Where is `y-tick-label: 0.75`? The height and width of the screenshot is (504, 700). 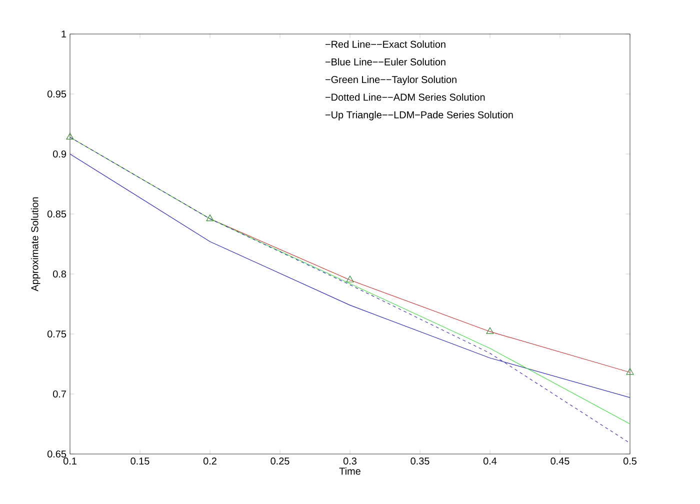 y-tick-label: 0.75 is located at coordinates (56, 334).